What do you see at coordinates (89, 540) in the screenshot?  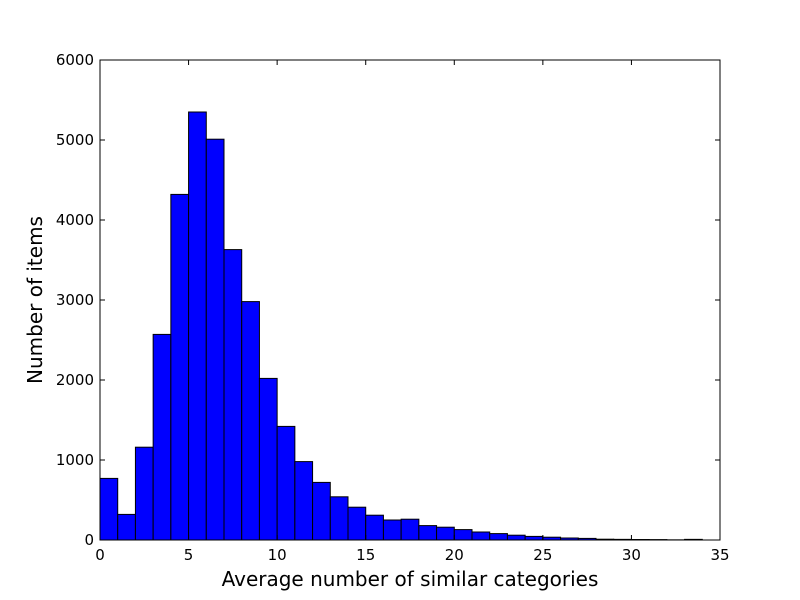 I see `y-tick-label: 0` at bounding box center [89, 540].